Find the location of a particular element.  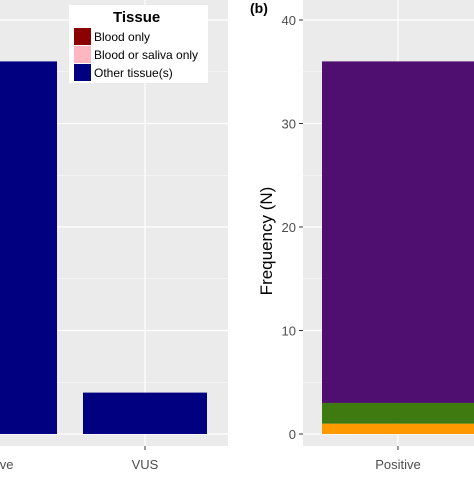

legend-box is located at coordinates (138, 44).